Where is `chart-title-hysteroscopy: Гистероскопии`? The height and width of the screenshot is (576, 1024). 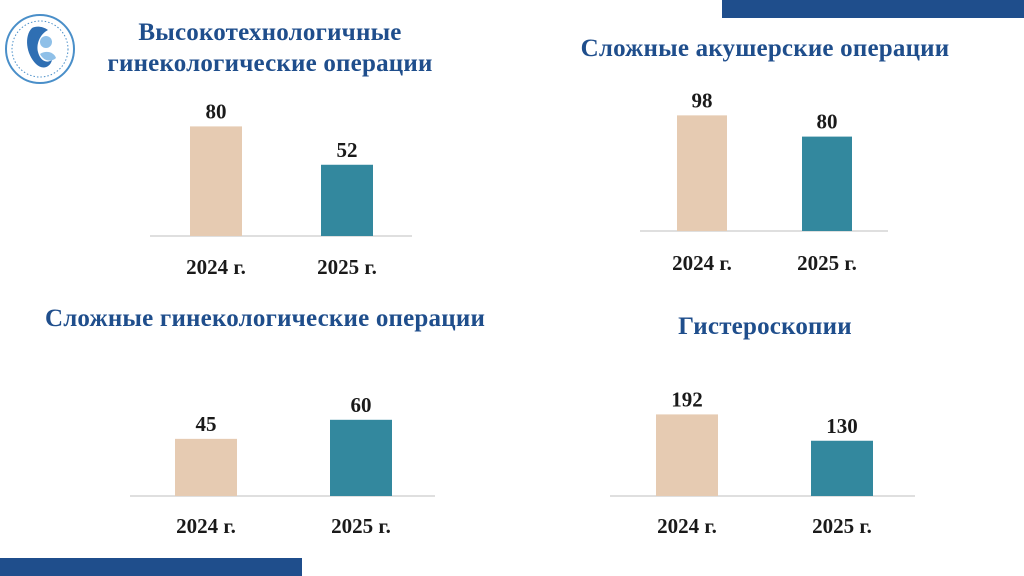 chart-title-hysteroscopy: Гистероскопии is located at coordinates (765, 326).